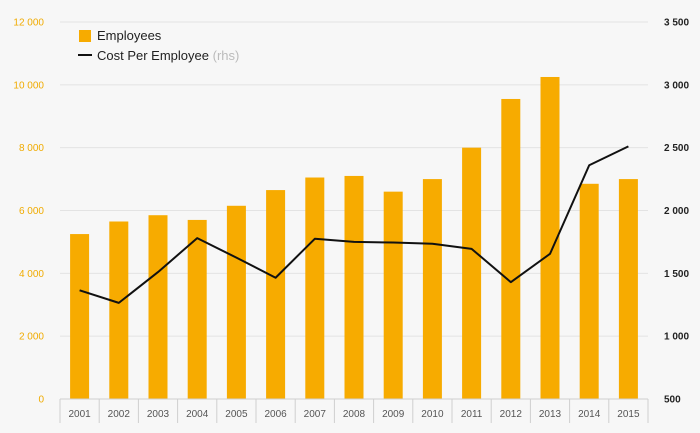  Describe the element at coordinates (236, 414) in the screenshot. I see `x-tick-label: 2005` at that location.